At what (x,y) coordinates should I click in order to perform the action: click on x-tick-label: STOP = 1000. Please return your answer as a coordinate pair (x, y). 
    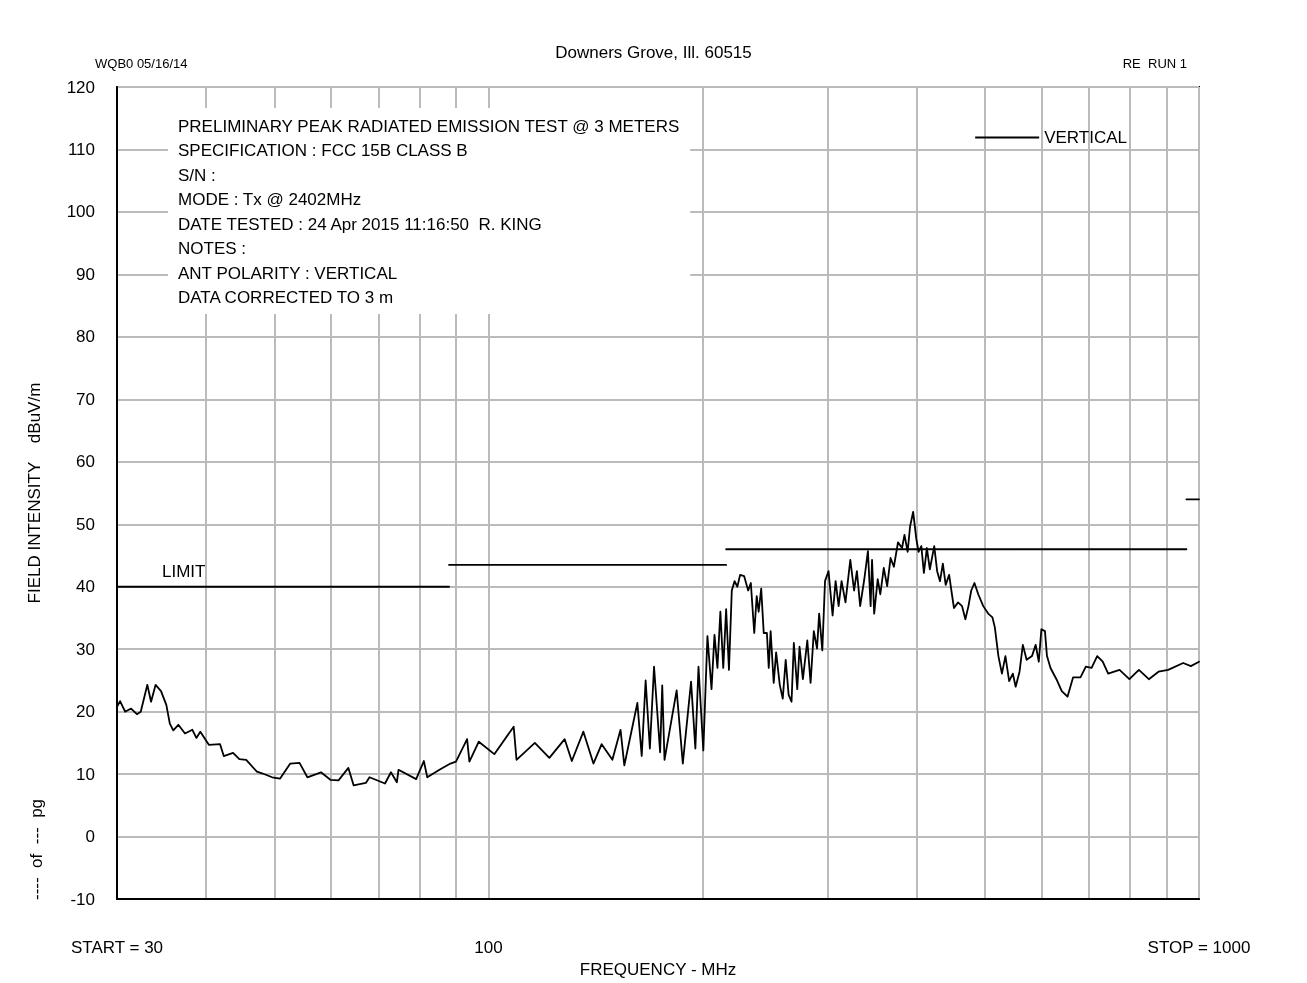
    Looking at the image, I should click on (1199, 948).